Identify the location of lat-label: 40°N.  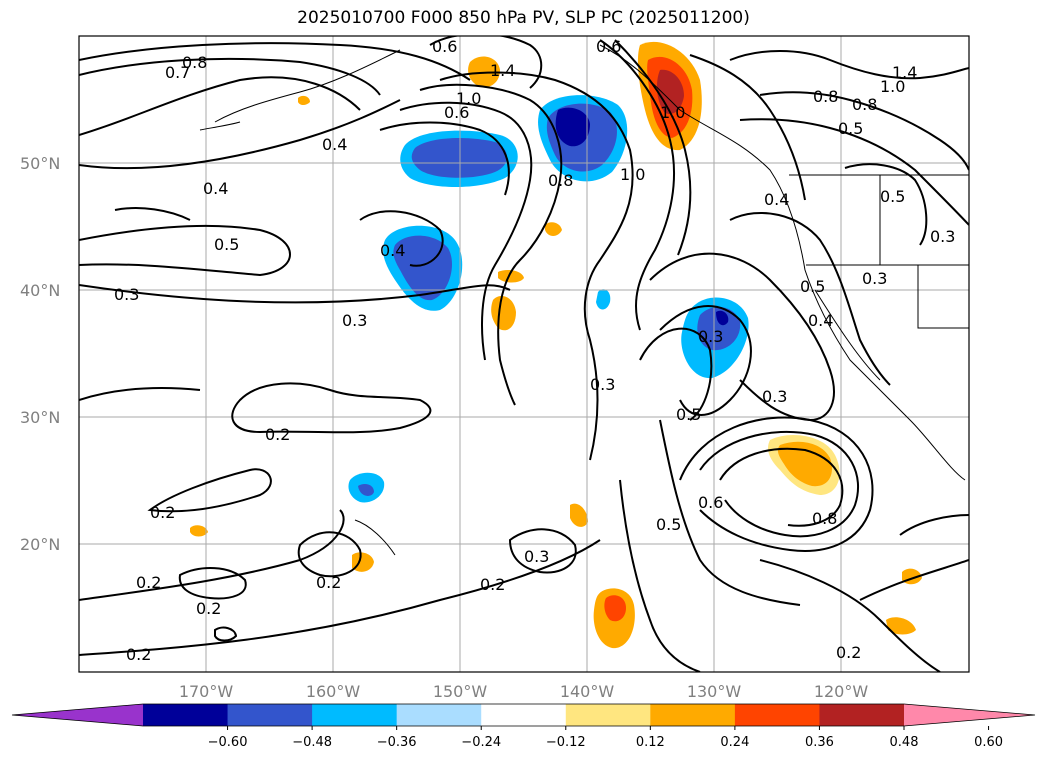
(40, 290).